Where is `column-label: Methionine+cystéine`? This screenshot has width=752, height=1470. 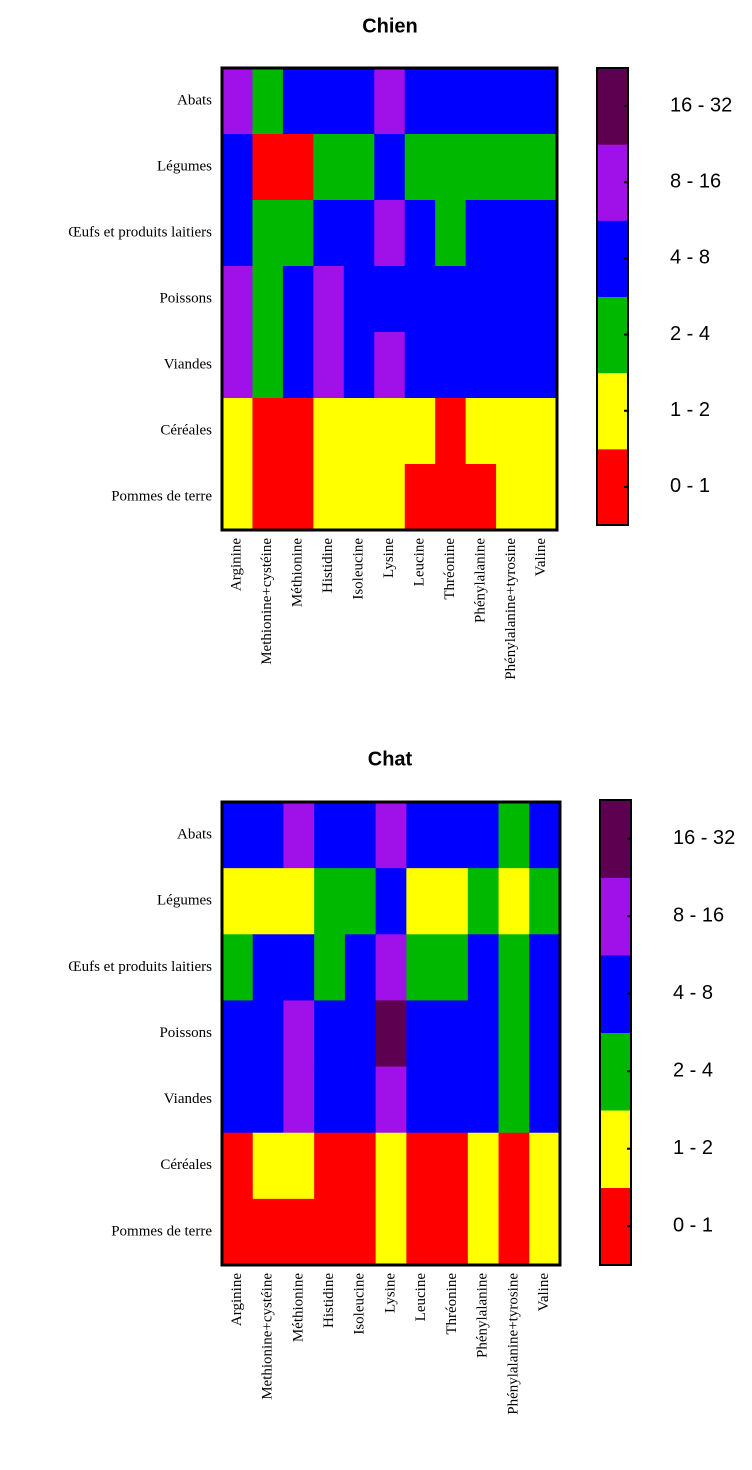
column-label: Methionine+cystéine is located at coordinates (267, 601).